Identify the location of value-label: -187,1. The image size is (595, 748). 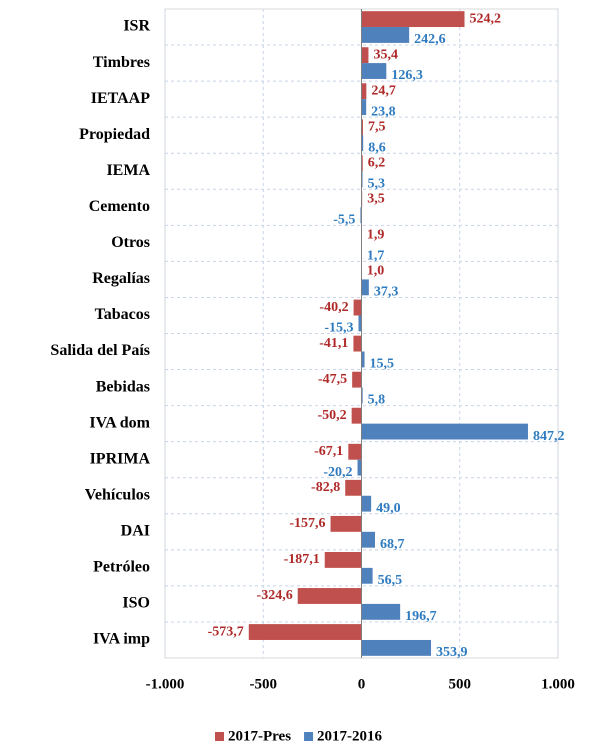
(302, 559).